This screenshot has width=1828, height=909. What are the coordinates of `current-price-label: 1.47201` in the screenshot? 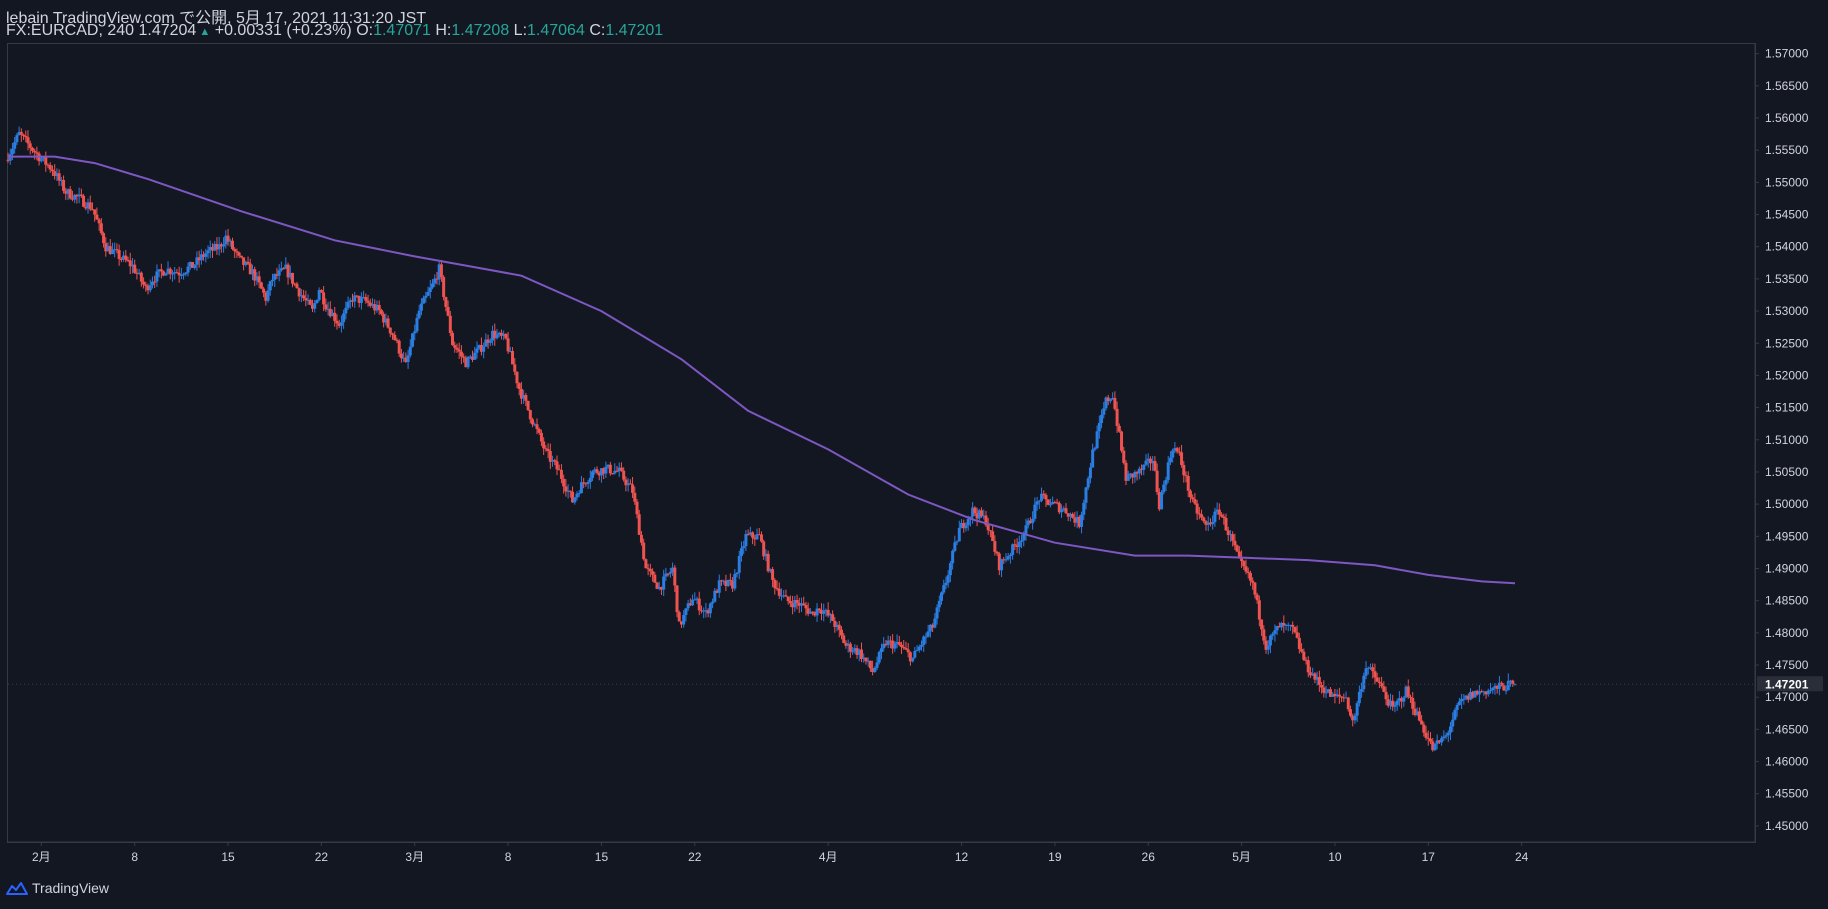 It's located at (1787, 684).